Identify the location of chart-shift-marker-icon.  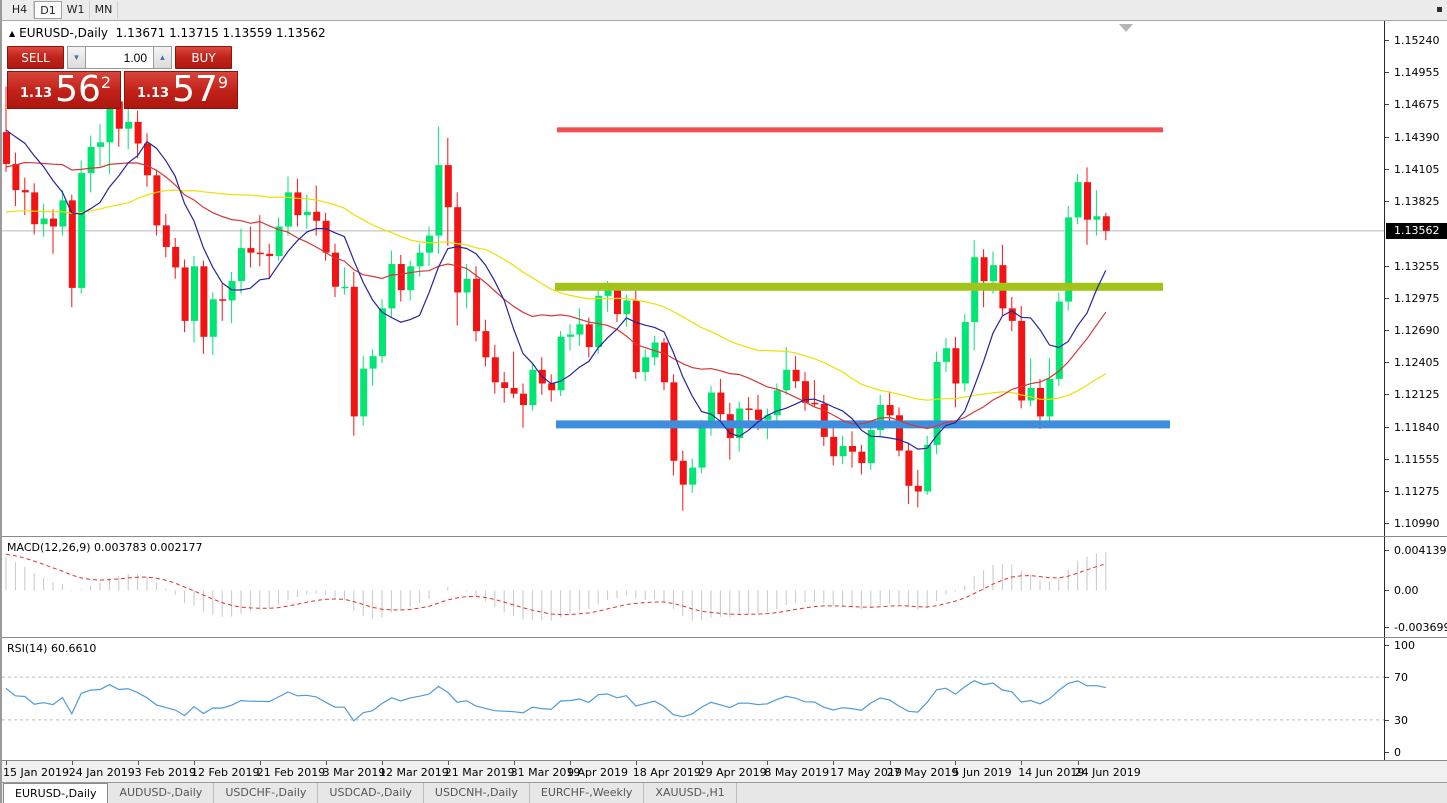
(1126, 28).